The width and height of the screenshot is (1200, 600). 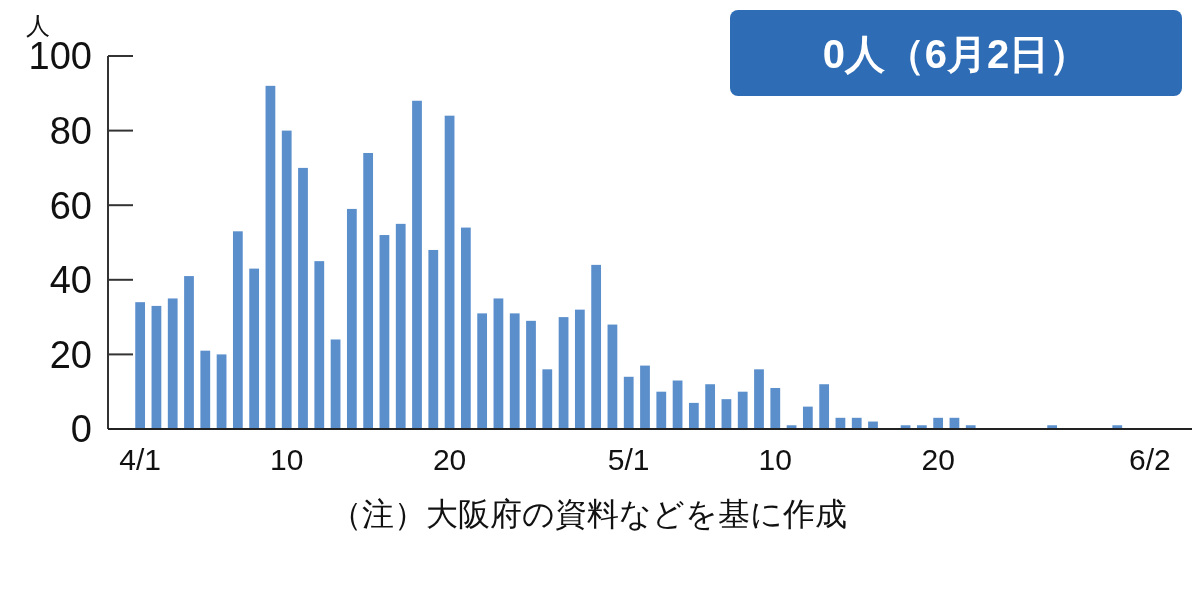 What do you see at coordinates (70, 280) in the screenshot?
I see `y-tick-label: 40` at bounding box center [70, 280].